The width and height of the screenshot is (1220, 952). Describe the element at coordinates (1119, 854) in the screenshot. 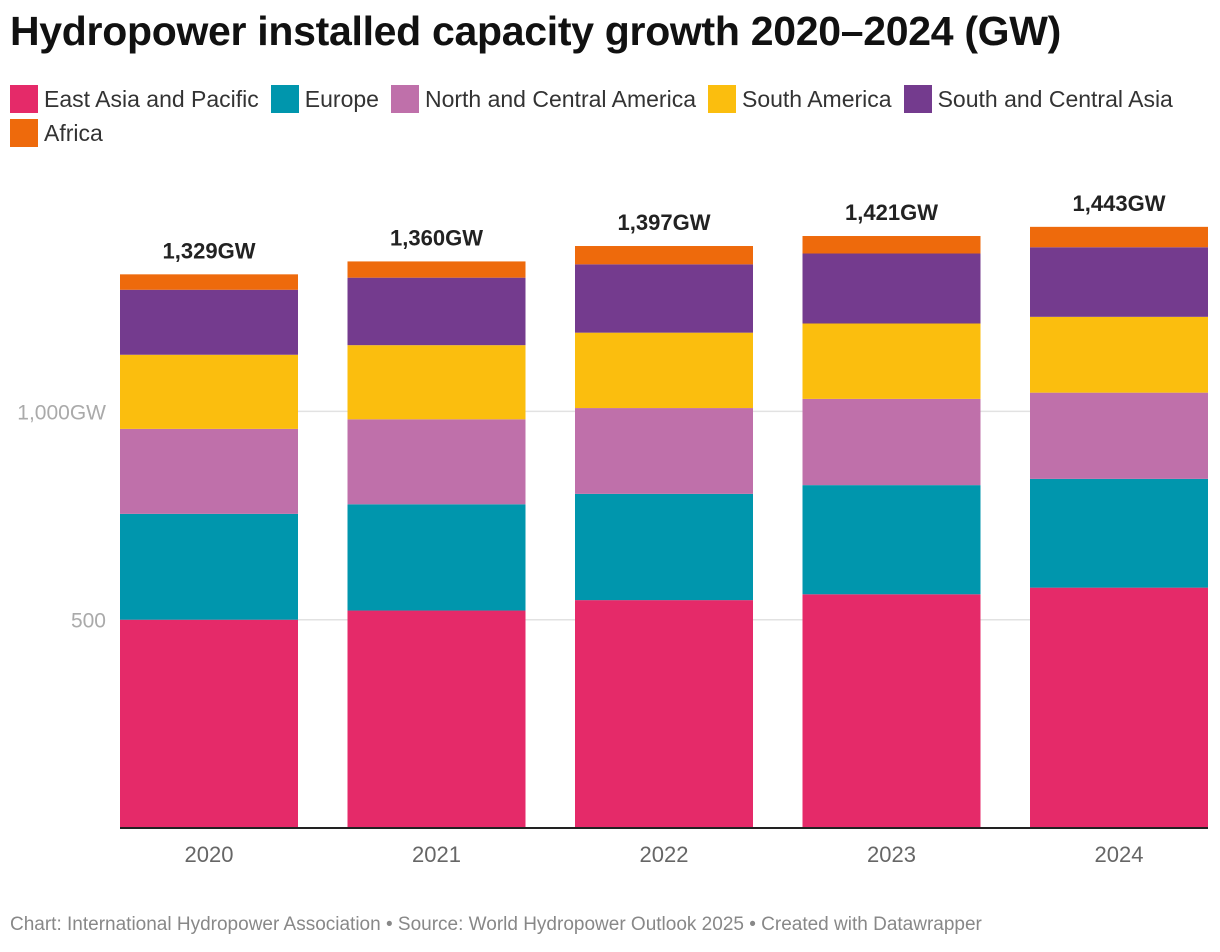

I see `x-tick-label: 2024` at that location.